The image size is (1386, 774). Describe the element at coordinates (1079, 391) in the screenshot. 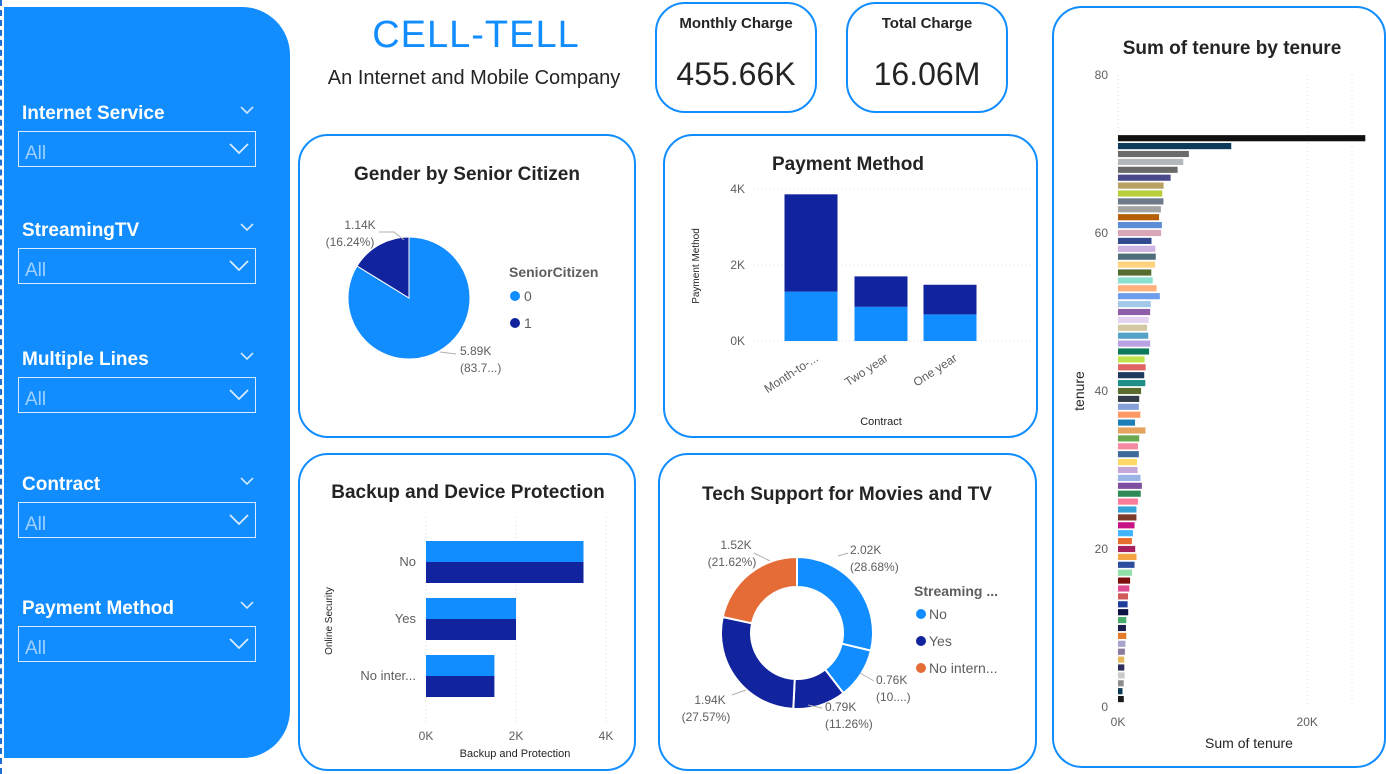

I see `axis-label: tenure` at that location.